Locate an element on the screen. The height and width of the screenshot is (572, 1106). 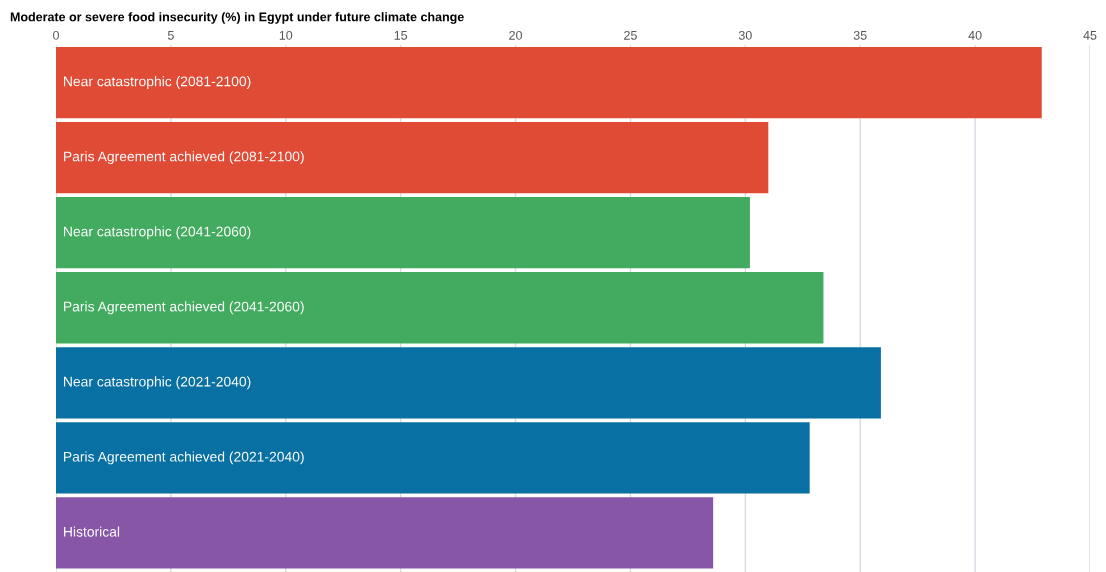
y-tick-label: Paris Agreement achieved (2041-2060) is located at coordinates (184, 308).